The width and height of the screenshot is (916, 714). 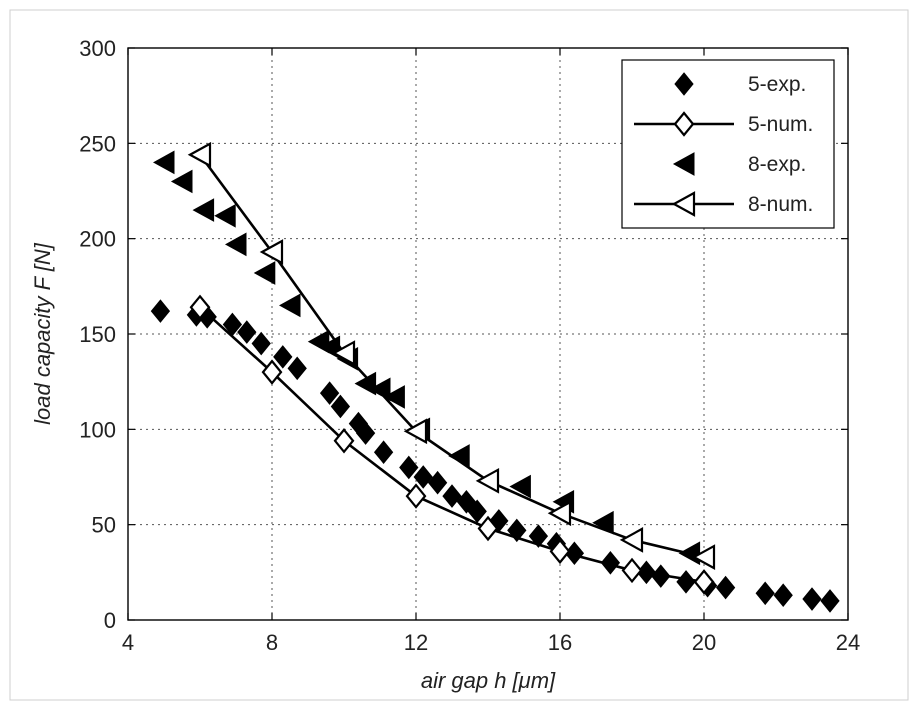 What do you see at coordinates (683, 204) in the screenshot?
I see `legend-marker-8-num` at bounding box center [683, 204].